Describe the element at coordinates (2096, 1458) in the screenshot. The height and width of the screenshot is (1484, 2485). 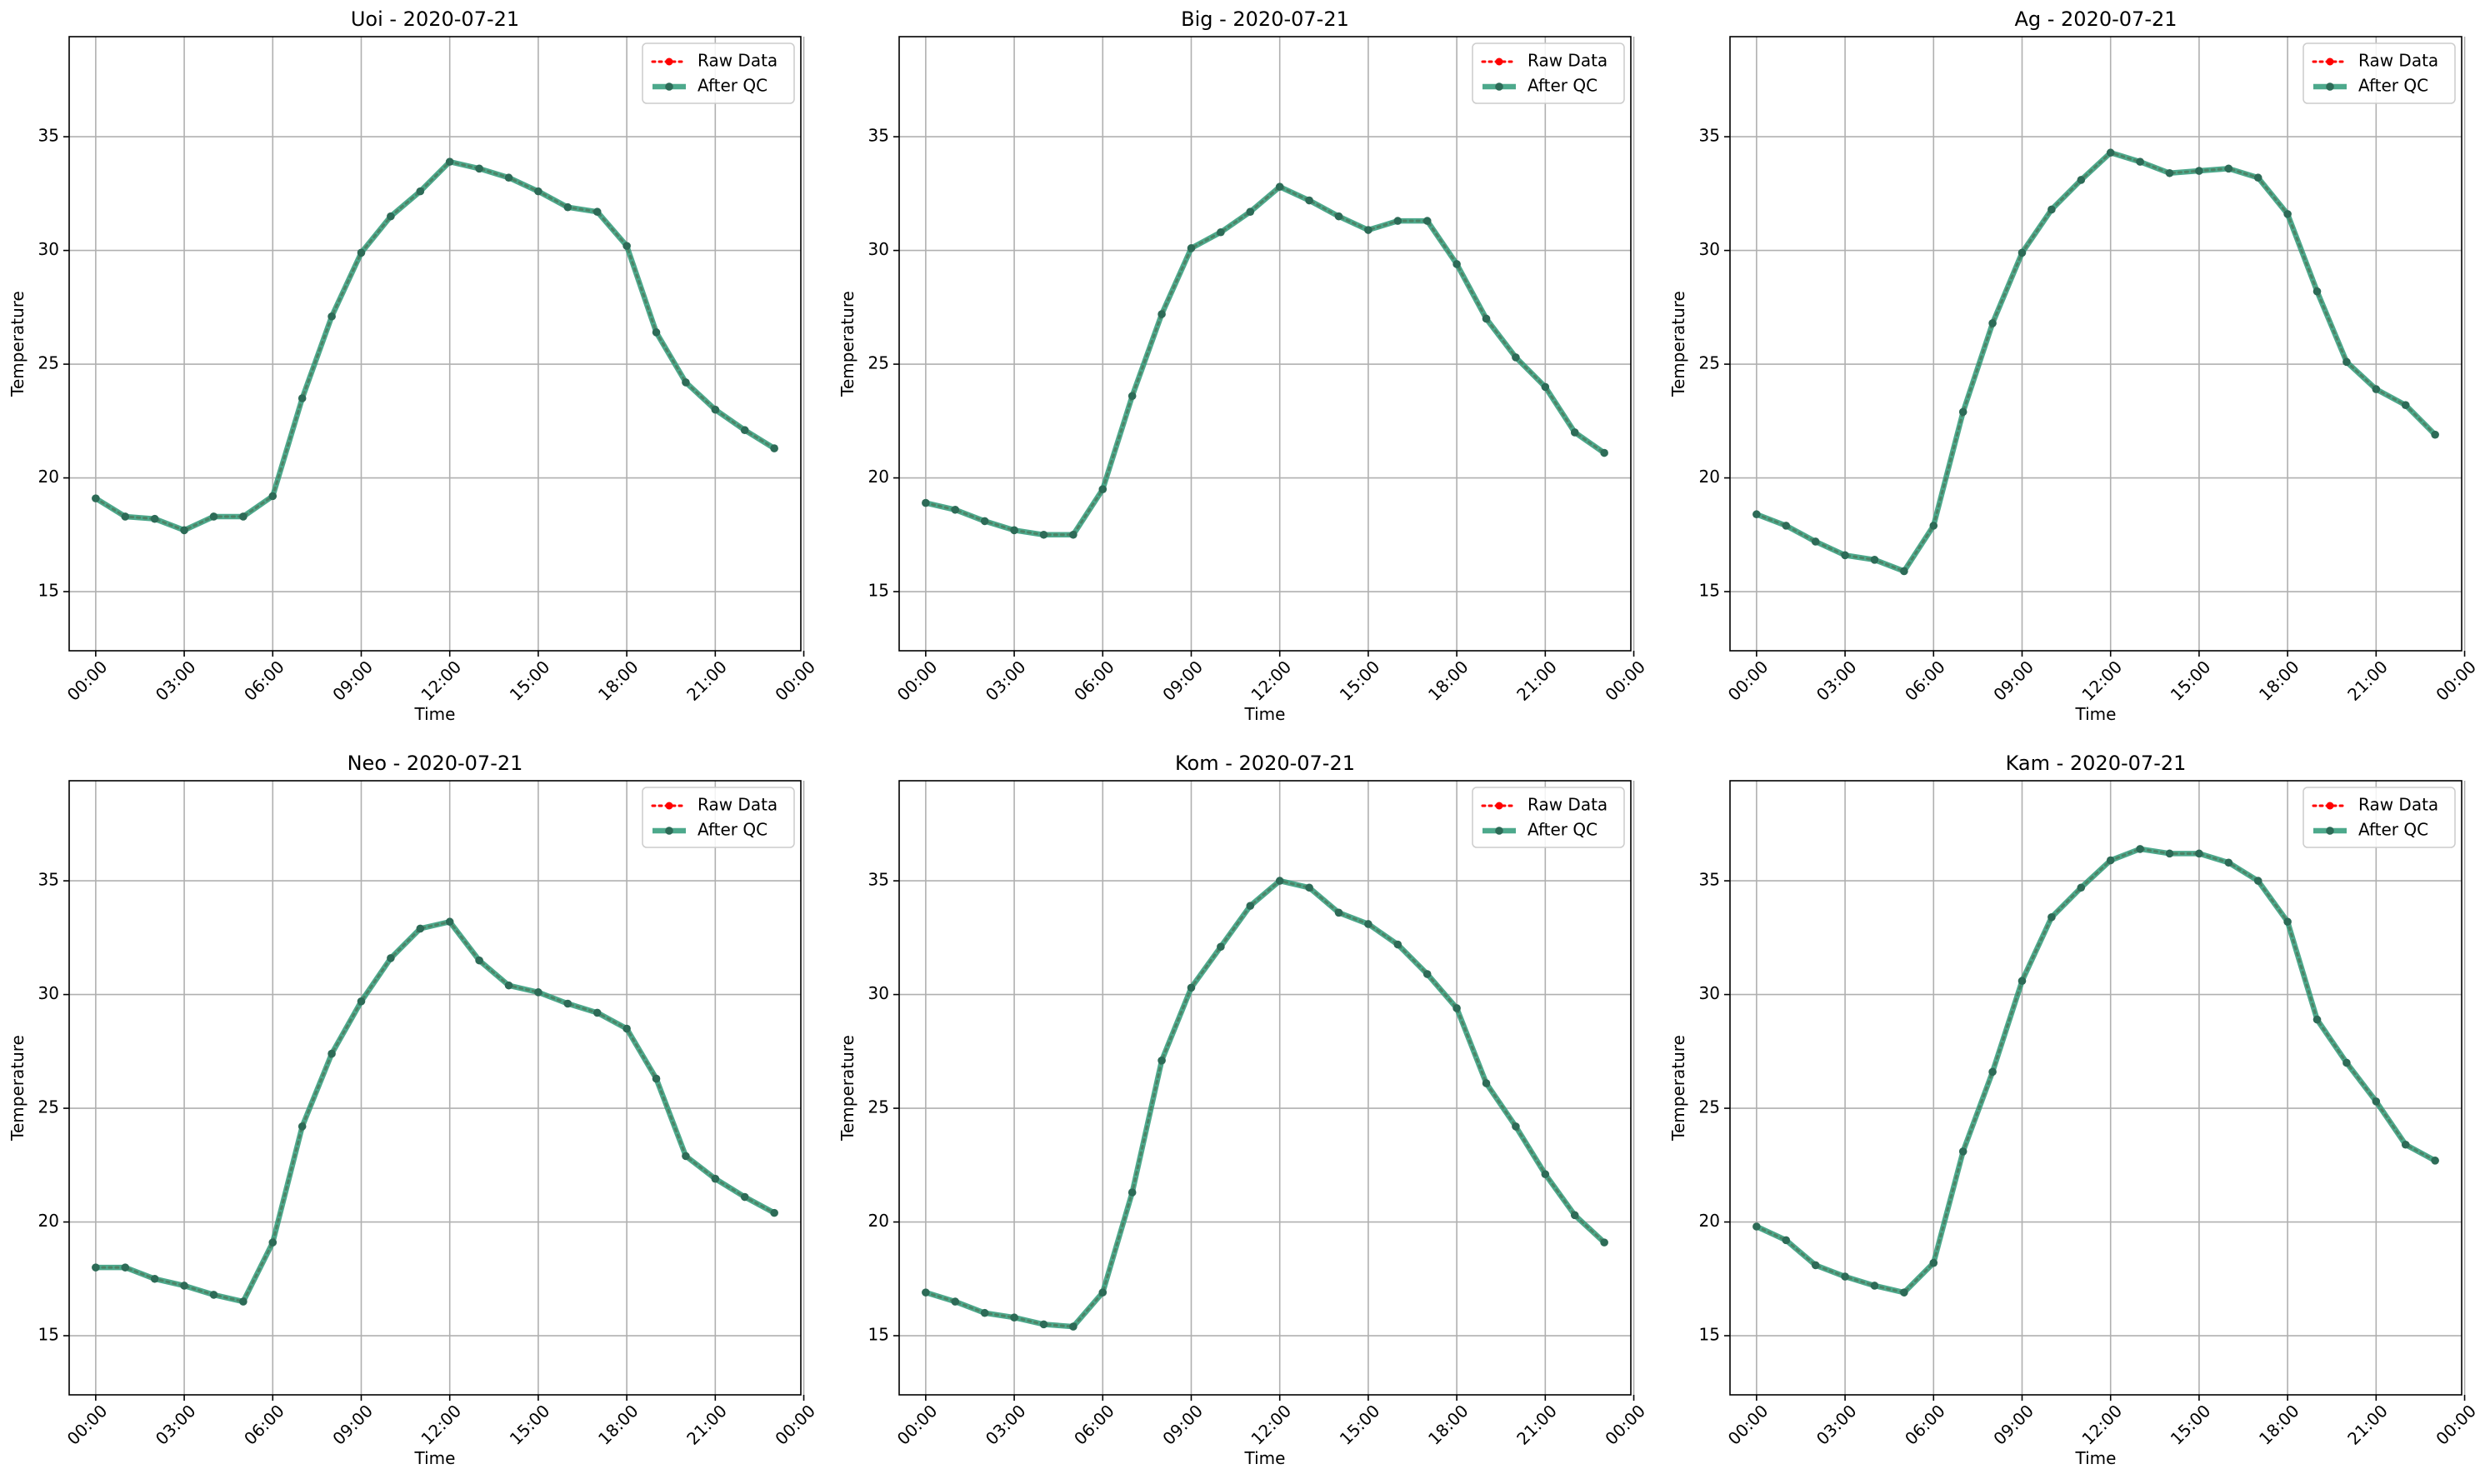
I see `x-axis-label: Time` at that location.